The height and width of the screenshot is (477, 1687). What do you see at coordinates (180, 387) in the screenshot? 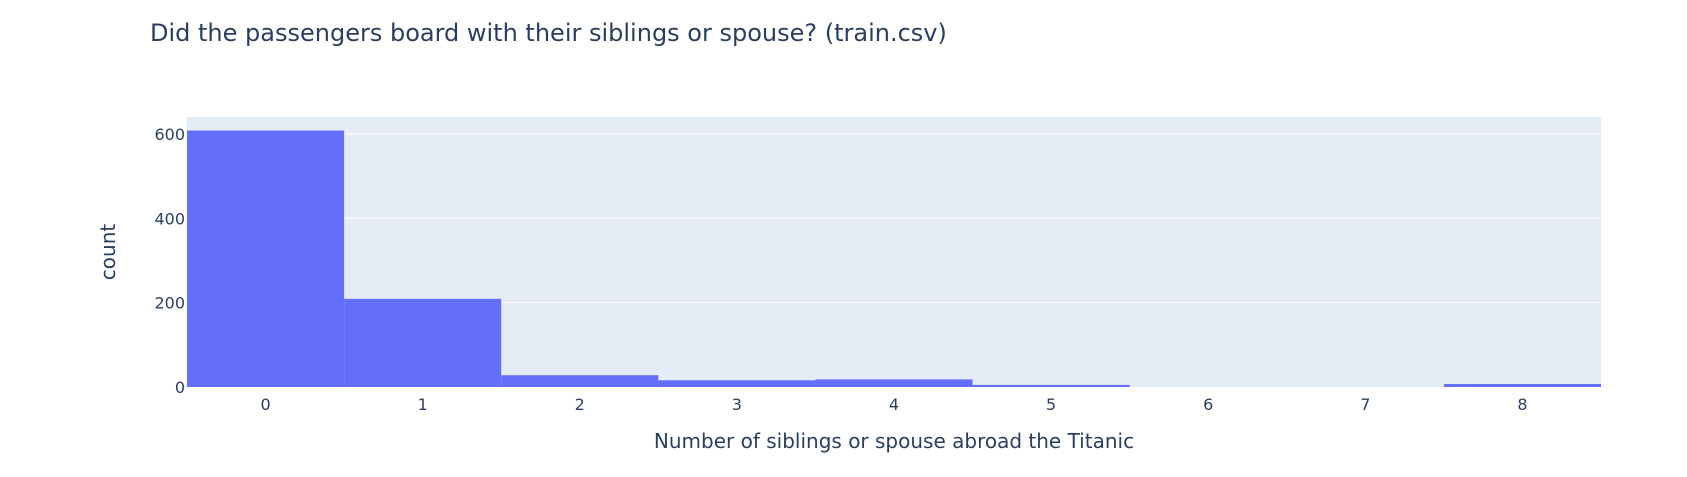
I see `y-tick-label: 0` at bounding box center [180, 387].